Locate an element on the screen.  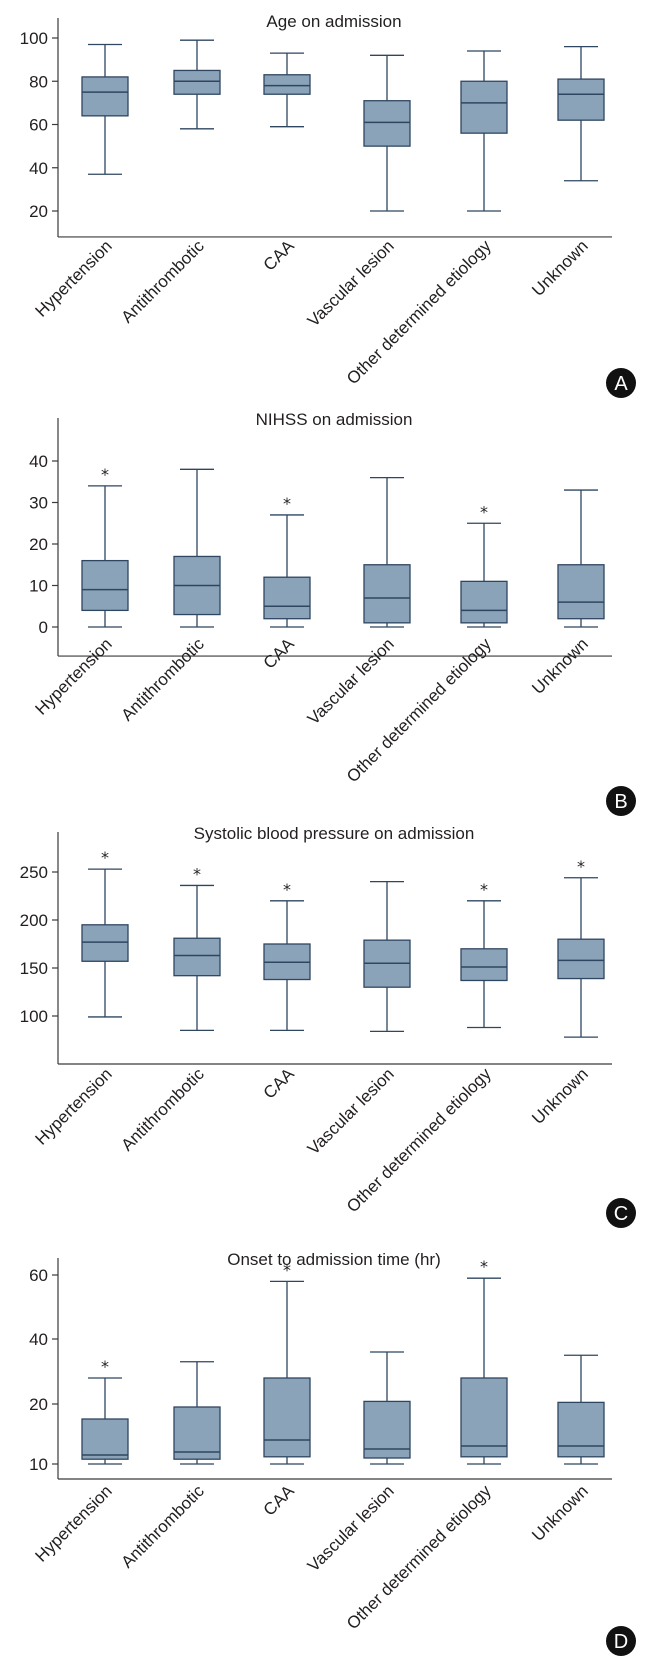
chart-title: Age on admission is located at coordinates (333, 21).